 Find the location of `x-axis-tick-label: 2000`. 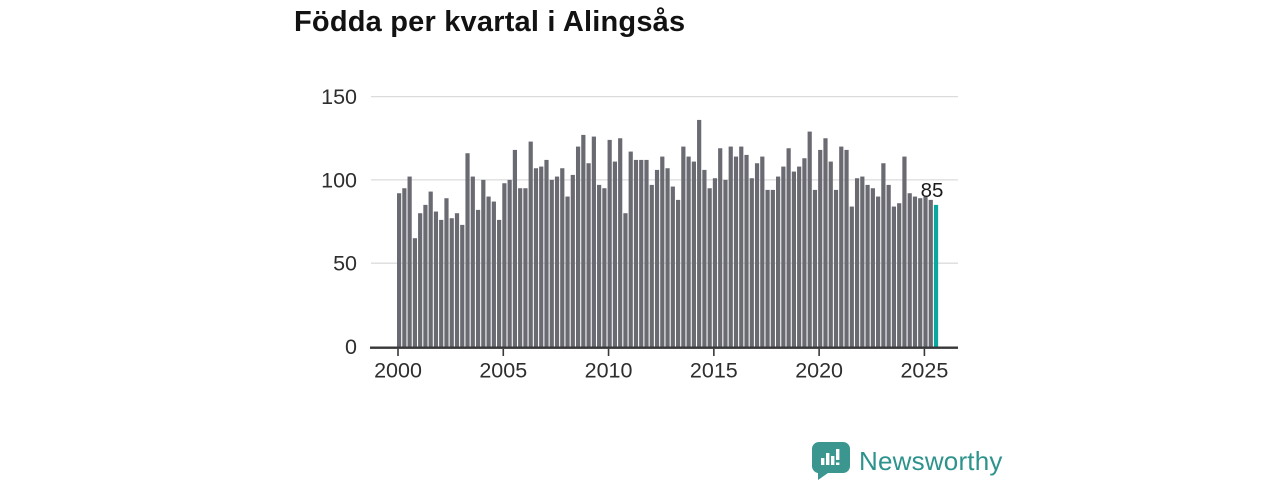

x-axis-tick-label: 2000 is located at coordinates (398, 371).